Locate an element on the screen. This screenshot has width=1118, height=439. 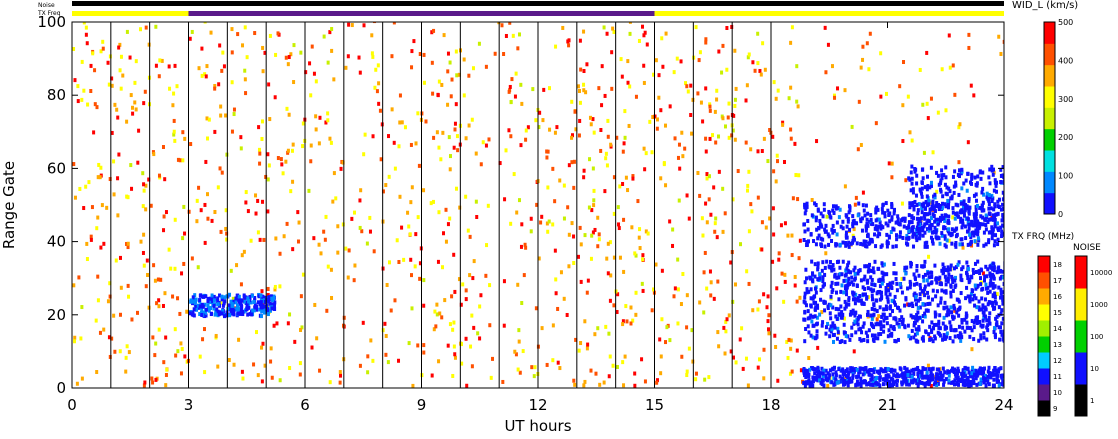
noise-colorbar-tick-2: 100 is located at coordinates (1096, 337).